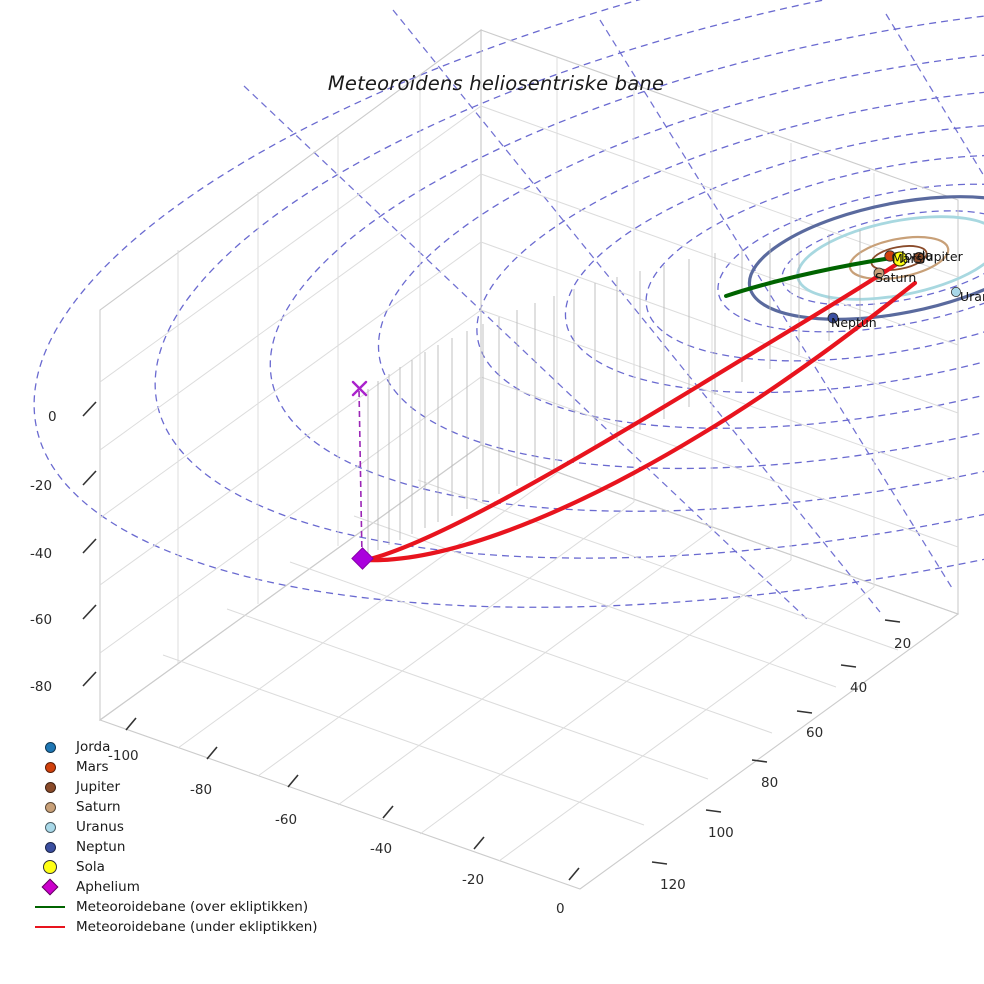 The height and width of the screenshot is (984, 984). I want to click on legend-item-jorda: Jorda, so click(175, 747).